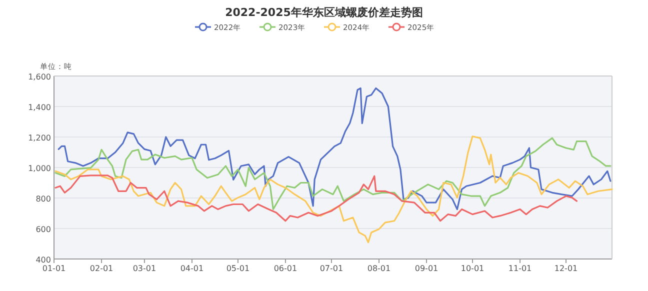 This screenshot has height=291, width=648. What do you see at coordinates (39, 107) in the screenshot?
I see `y-tick-label: 1,400` at bounding box center [39, 107].